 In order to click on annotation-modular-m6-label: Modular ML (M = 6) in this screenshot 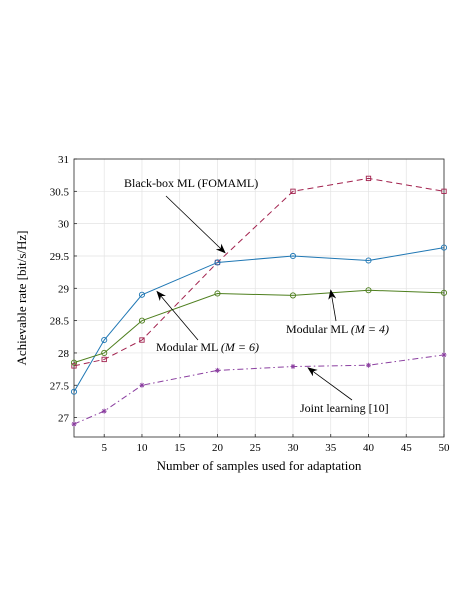, I will do `click(207, 347)`.